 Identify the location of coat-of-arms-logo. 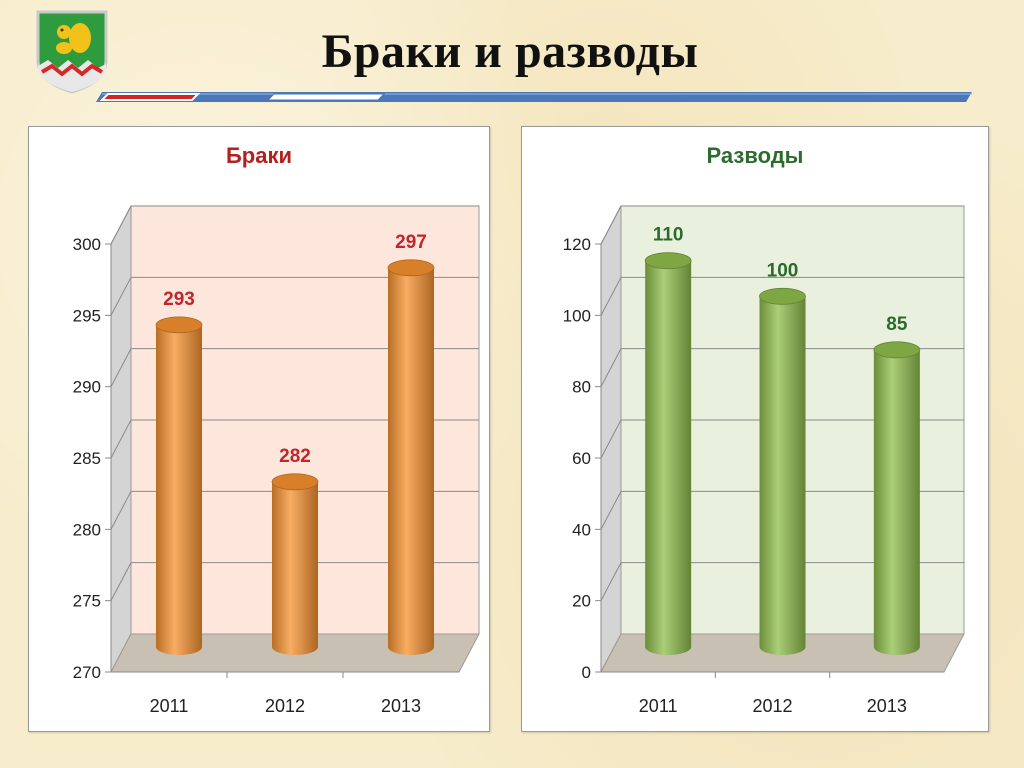
(72, 51).